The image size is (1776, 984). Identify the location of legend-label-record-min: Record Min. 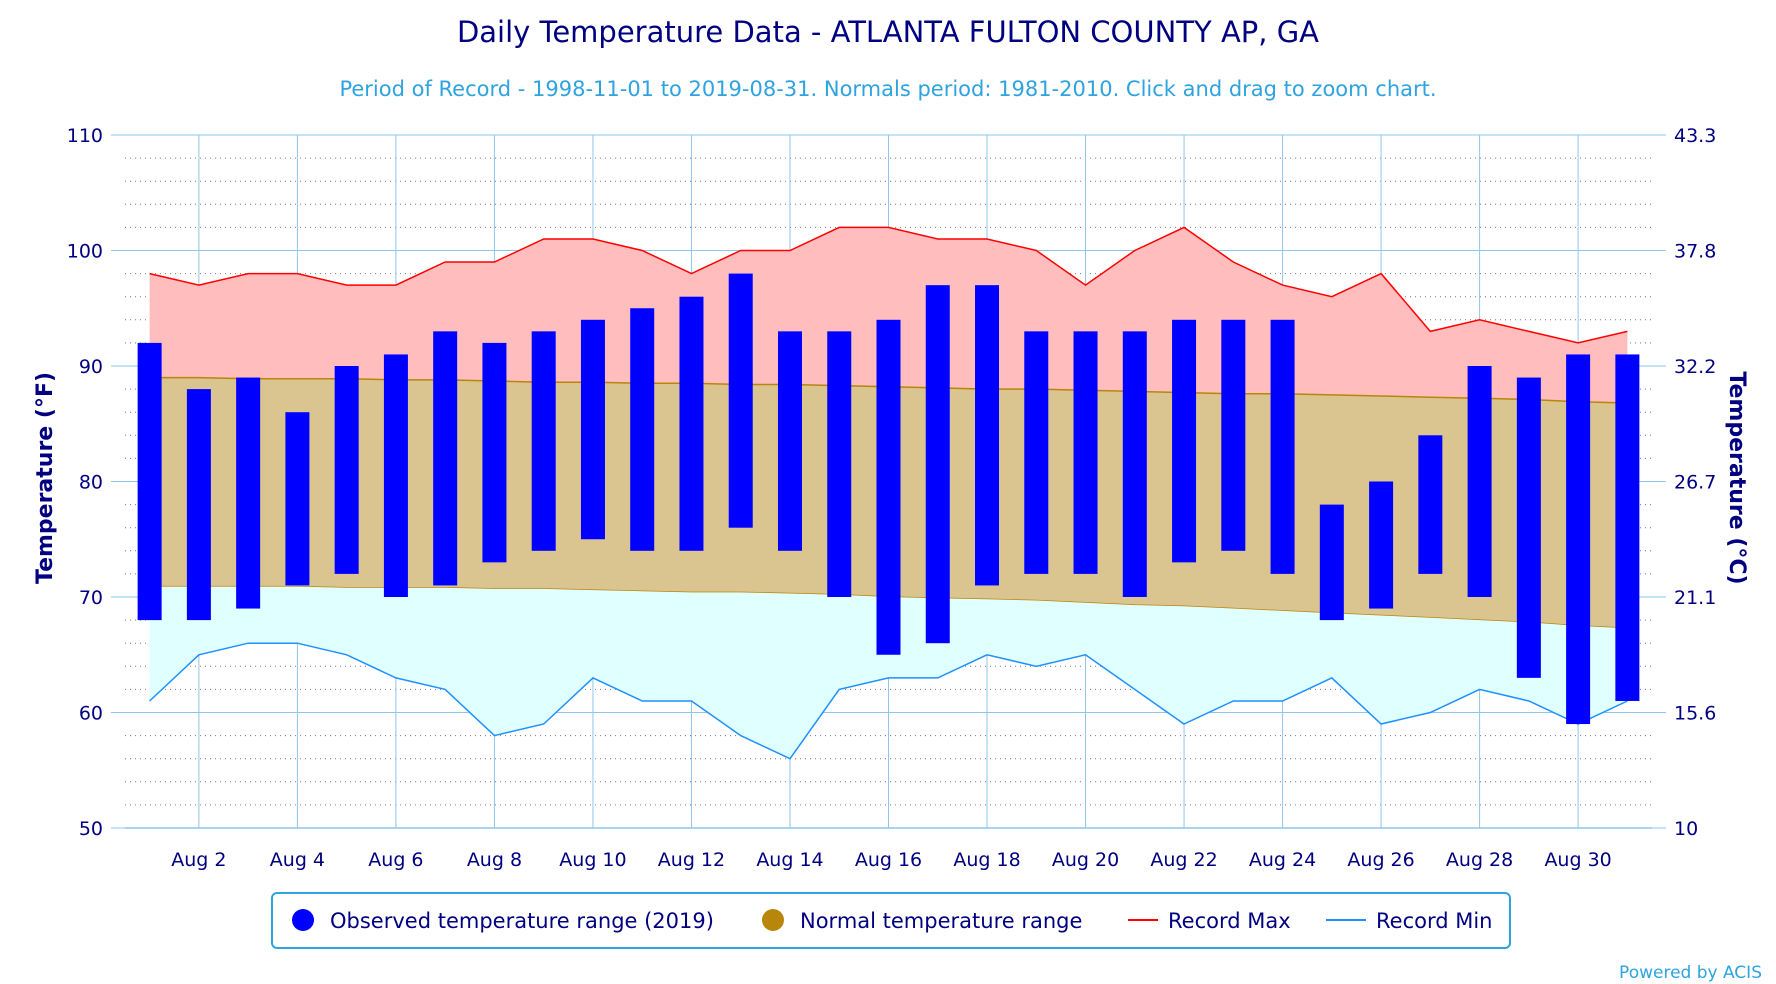
(1434, 921).